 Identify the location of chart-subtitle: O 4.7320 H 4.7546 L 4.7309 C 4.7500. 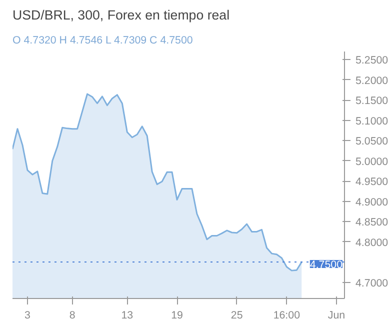
(102, 40).